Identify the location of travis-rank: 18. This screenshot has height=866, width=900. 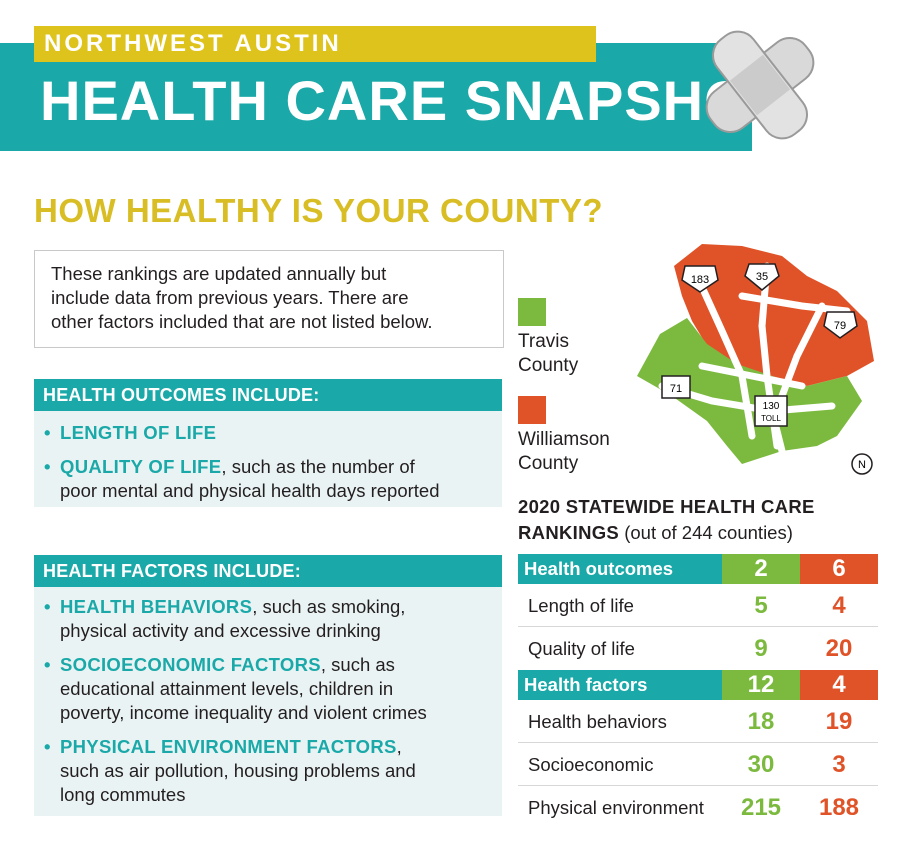
(761, 721).